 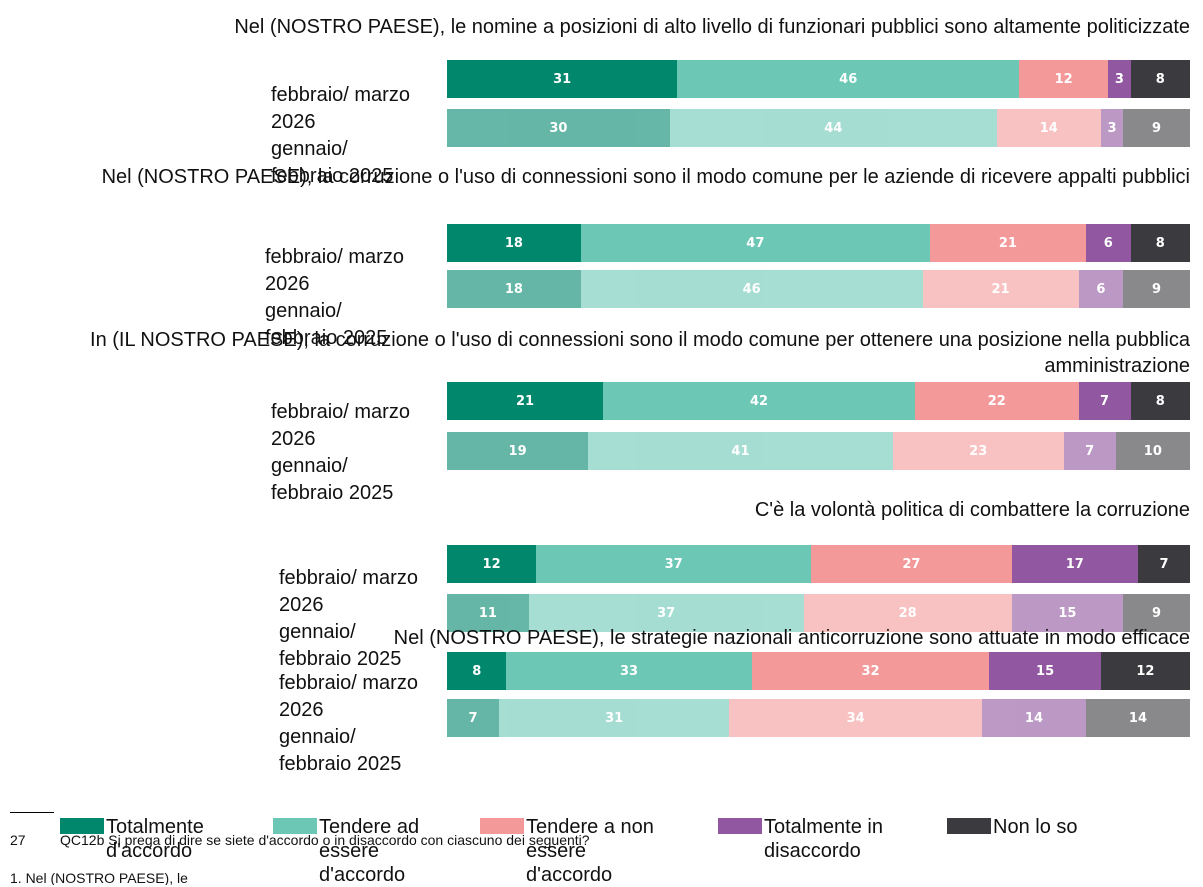 I want to click on bar-segment: 23, so click(x=978, y=451).